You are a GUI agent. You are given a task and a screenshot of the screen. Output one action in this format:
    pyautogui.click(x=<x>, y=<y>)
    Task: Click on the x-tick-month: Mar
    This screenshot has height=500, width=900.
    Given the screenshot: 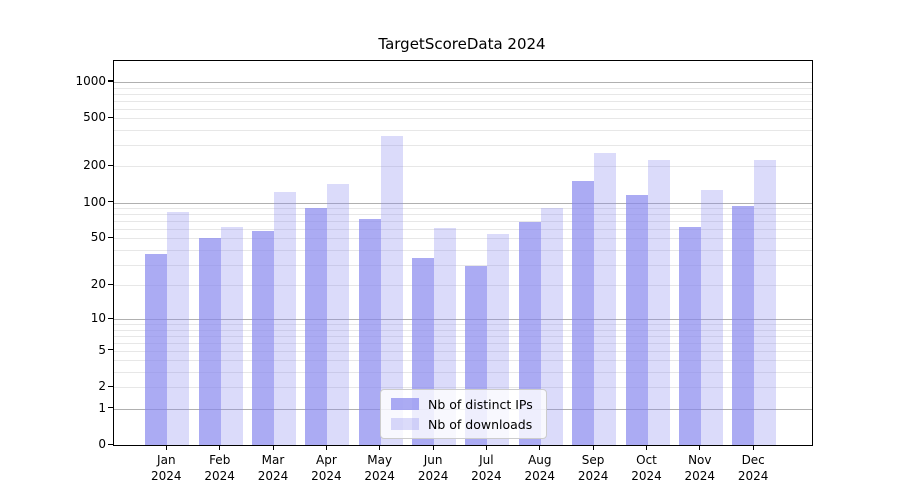 What is the action you would take?
    pyautogui.click(x=273, y=460)
    